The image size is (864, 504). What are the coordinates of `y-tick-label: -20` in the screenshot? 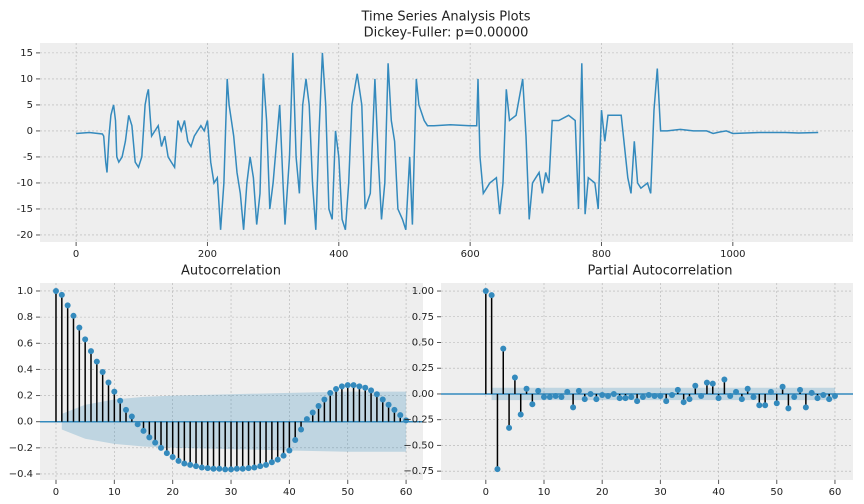 It's located at (25, 235).